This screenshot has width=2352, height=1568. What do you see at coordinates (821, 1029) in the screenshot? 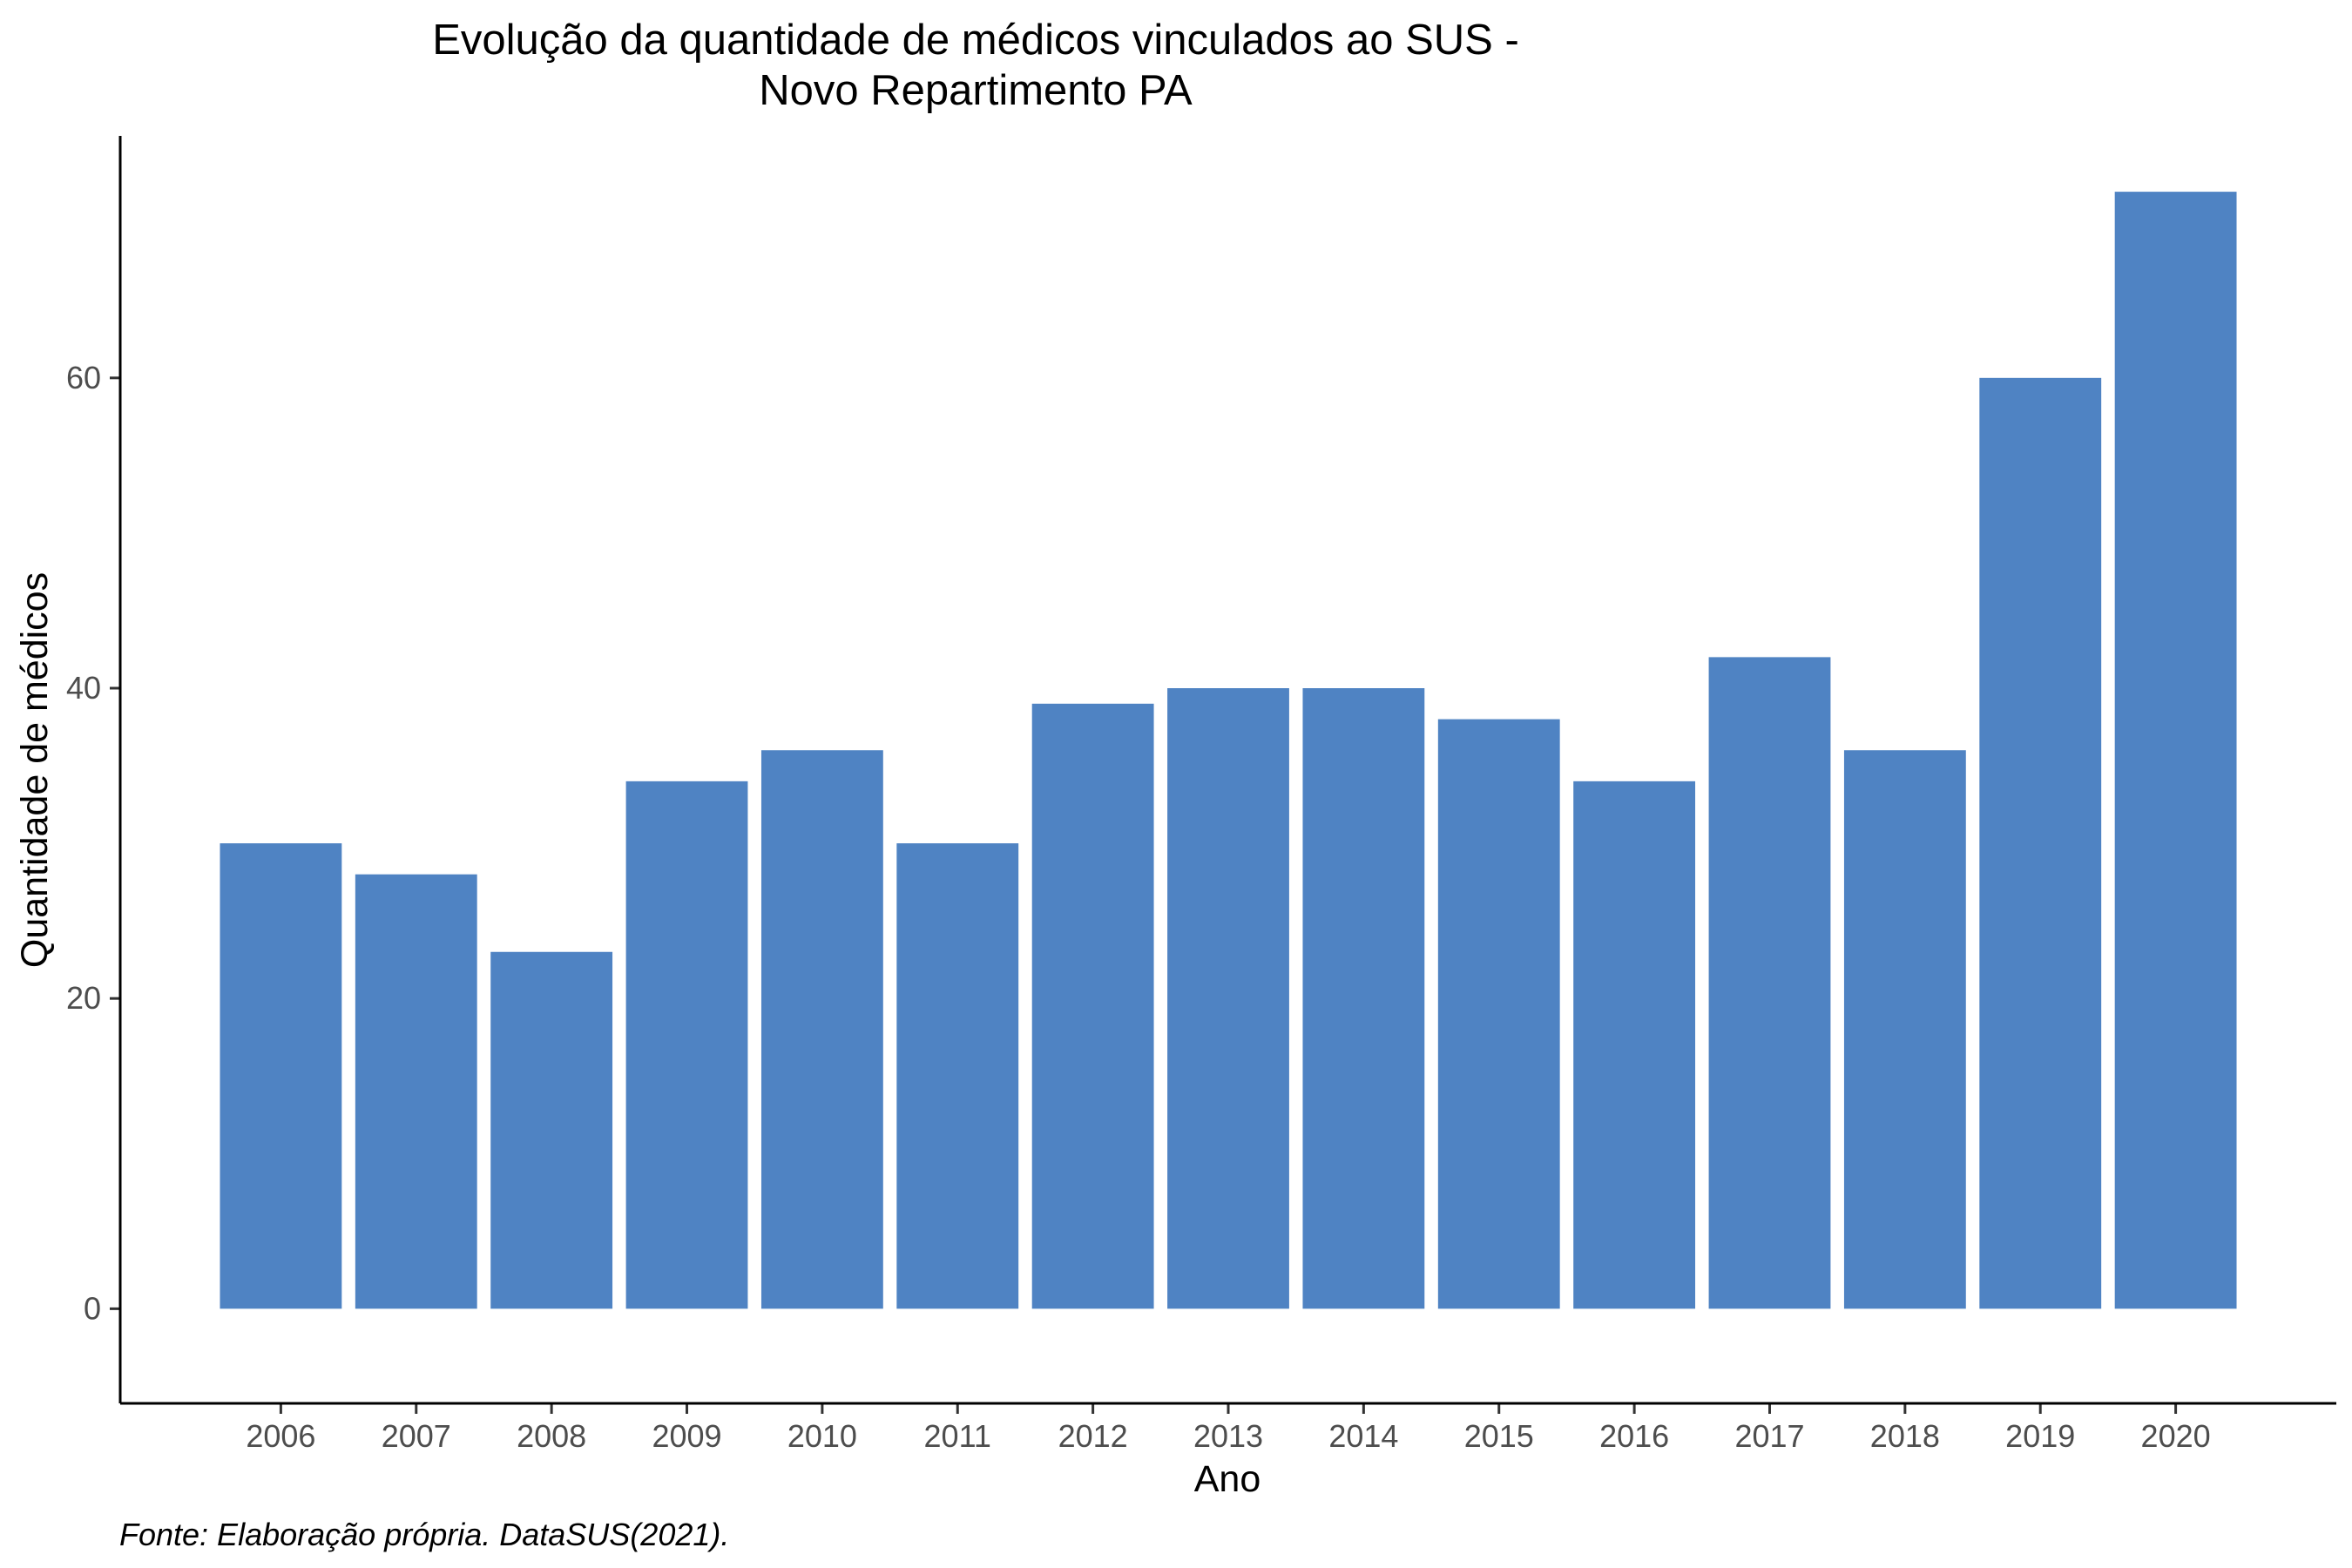
I see `bar-2010` at bounding box center [821, 1029].